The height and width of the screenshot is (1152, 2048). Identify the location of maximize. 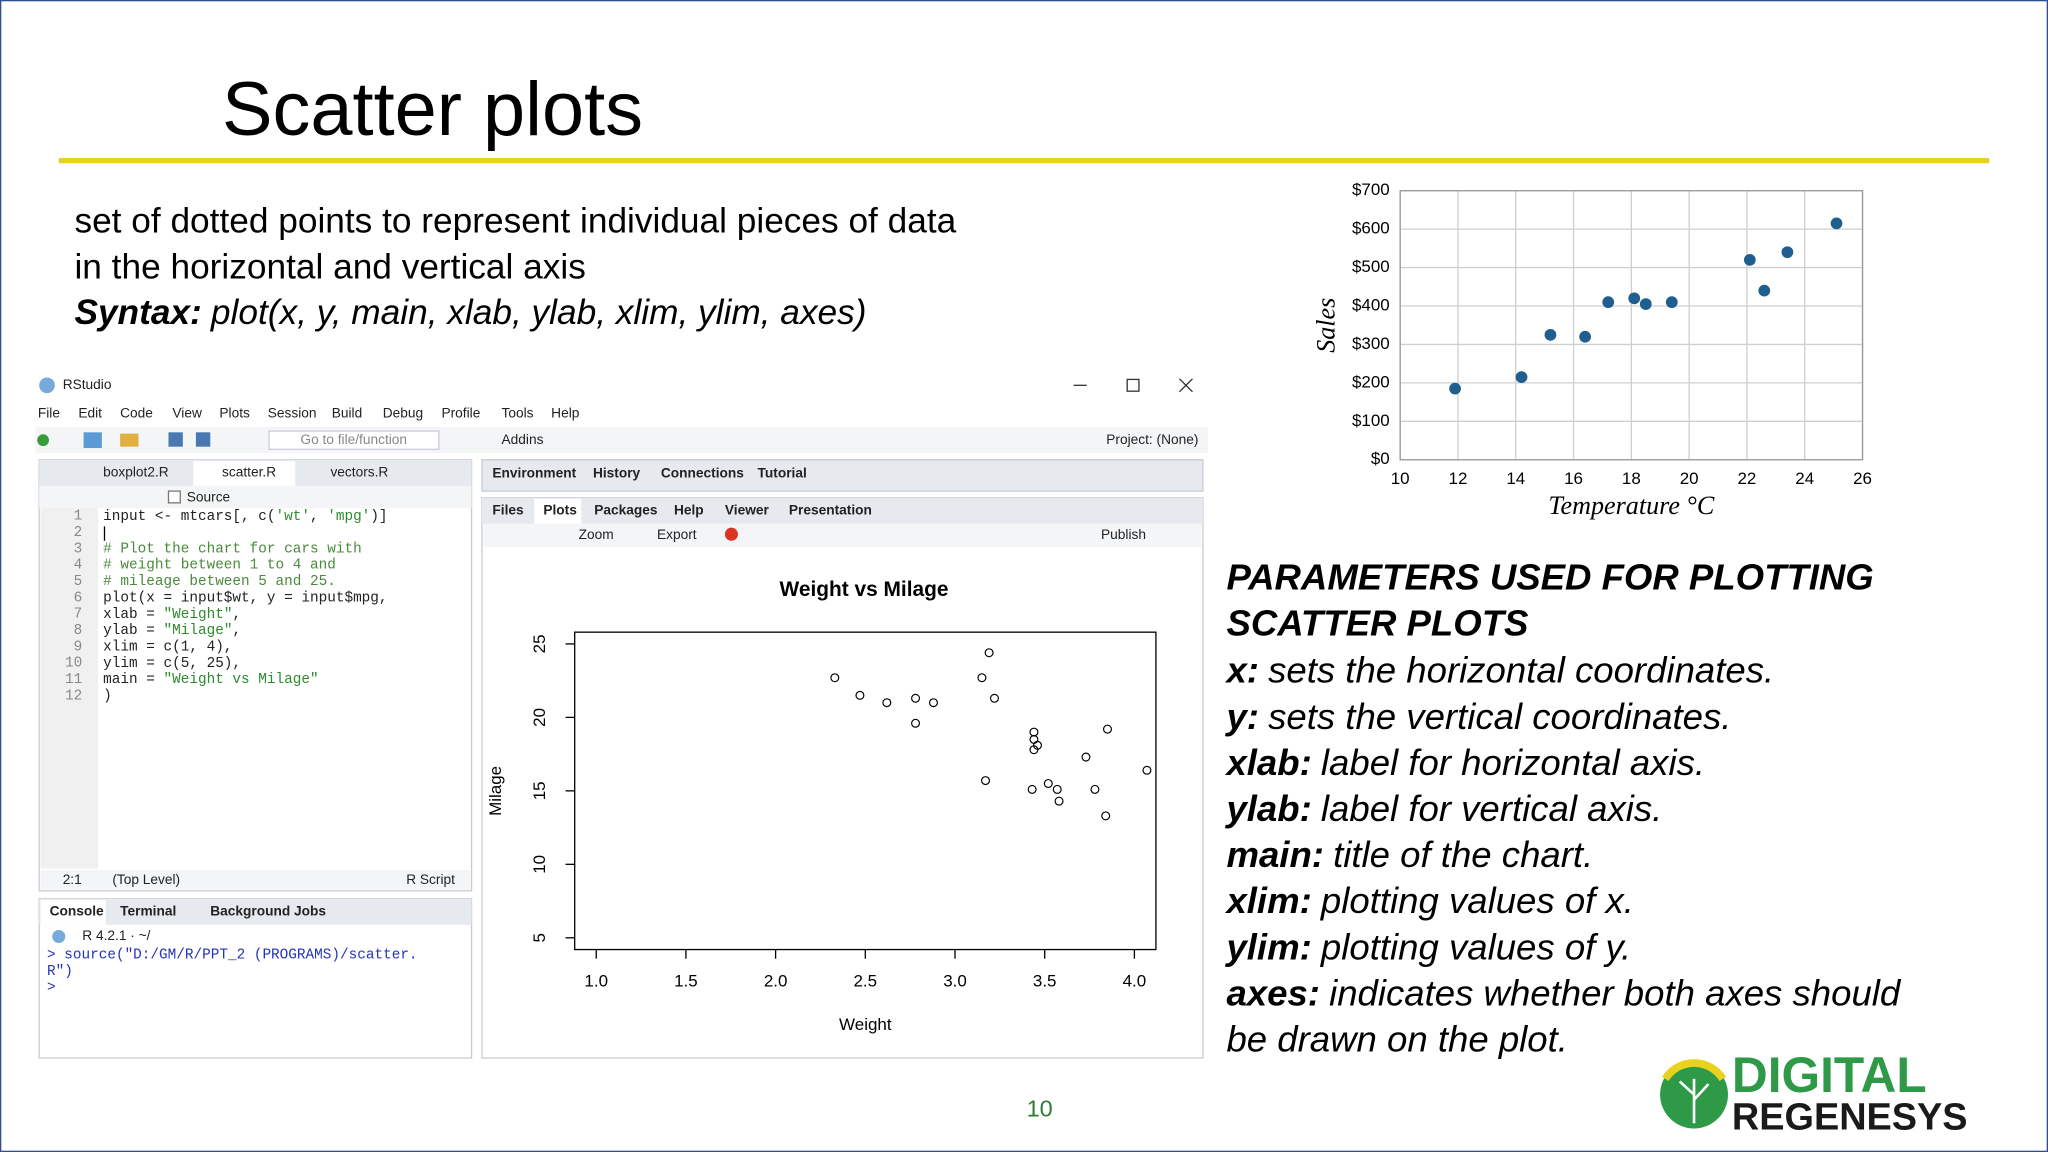
(1133, 385).